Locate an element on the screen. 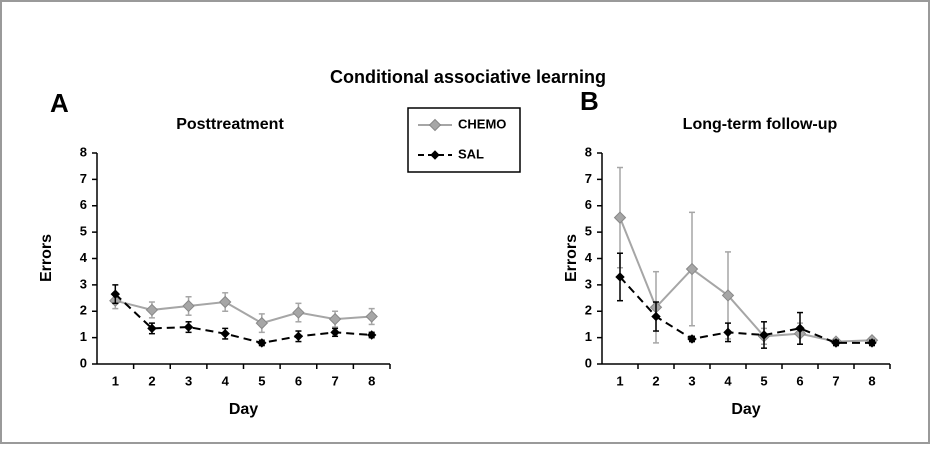 This screenshot has height=450, width=938. legend-label: CHEMO is located at coordinates (482, 123).